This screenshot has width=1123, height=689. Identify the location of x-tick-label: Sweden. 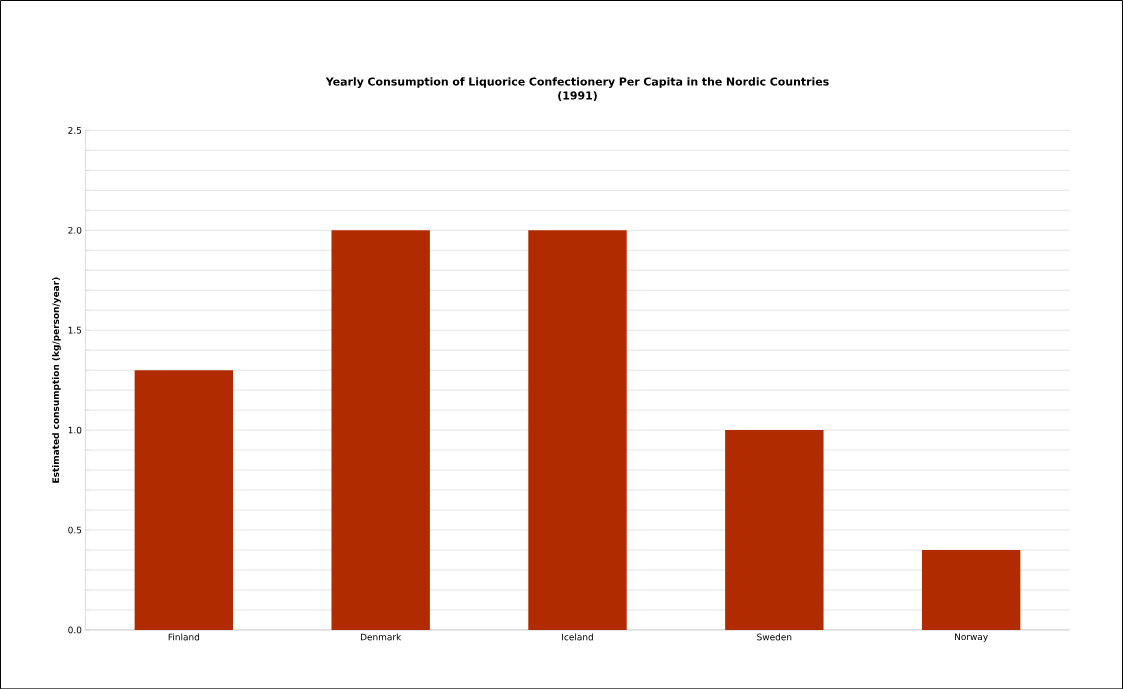
(774, 637).